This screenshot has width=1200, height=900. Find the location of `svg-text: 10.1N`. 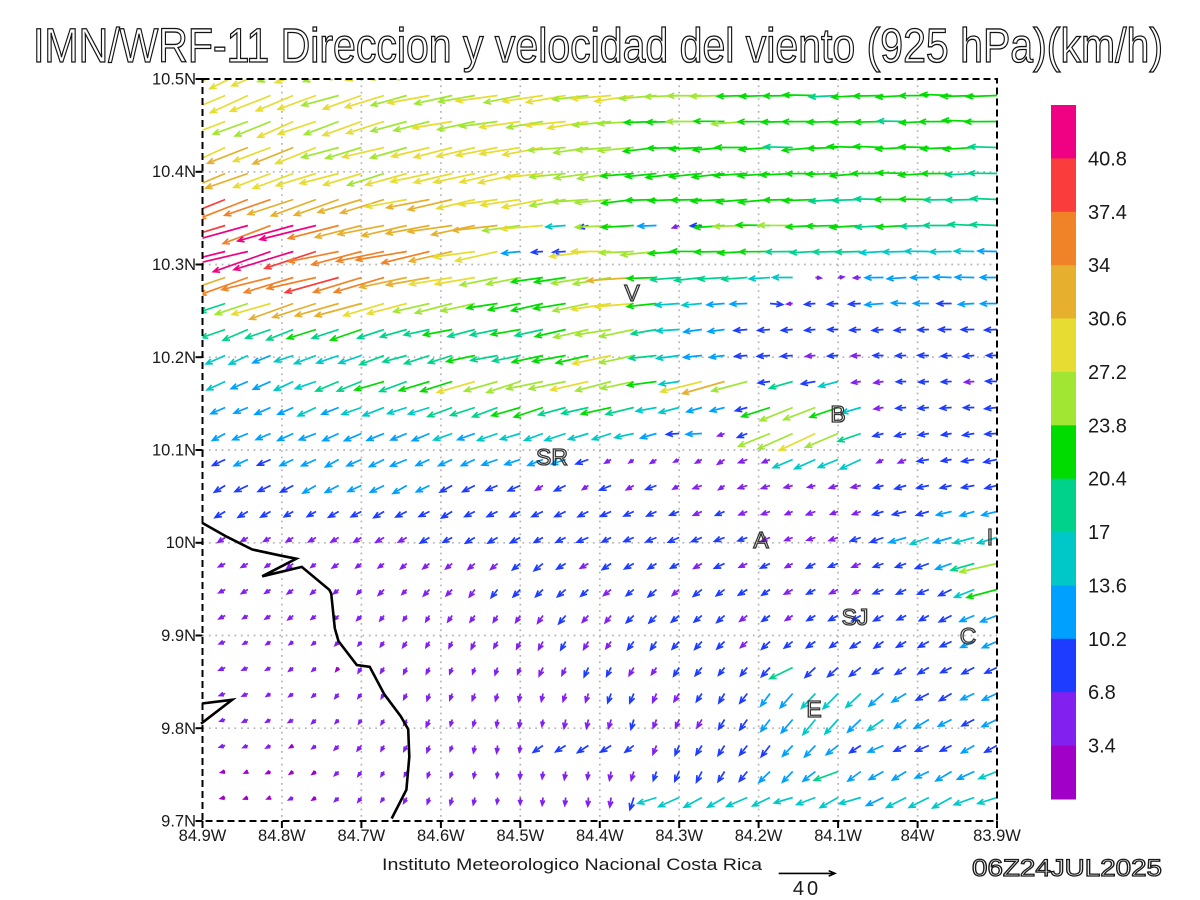

svg-text: 10.1N is located at coordinates (174, 451).